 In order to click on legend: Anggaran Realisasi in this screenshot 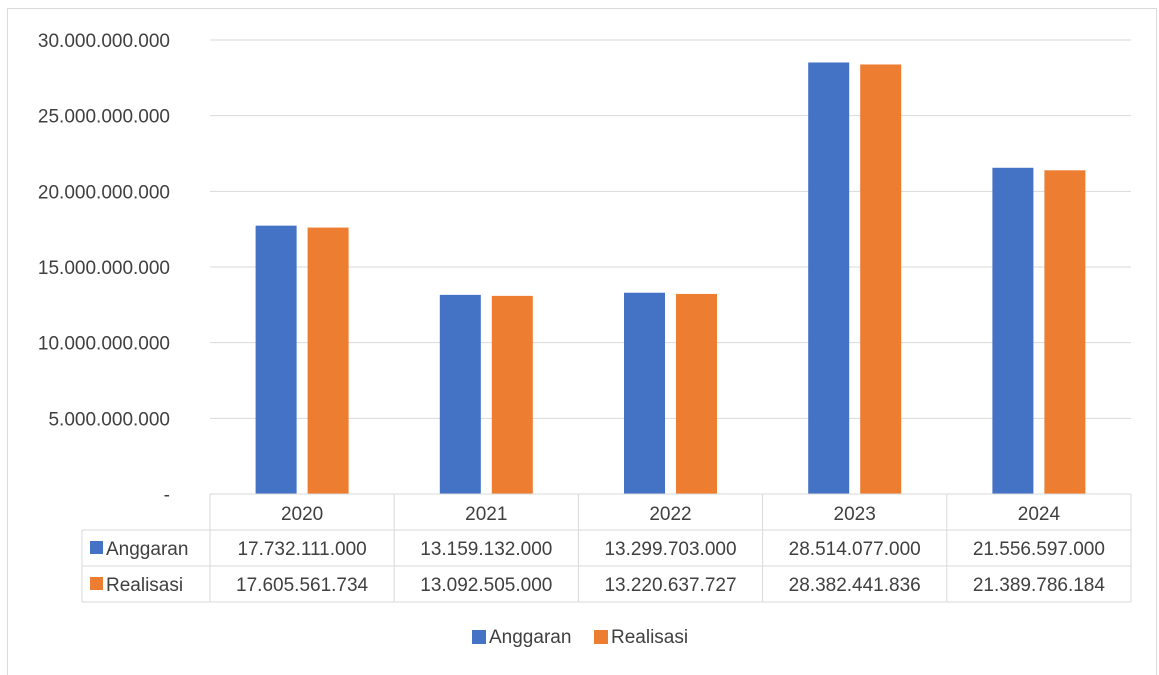, I will do `click(580, 637)`.